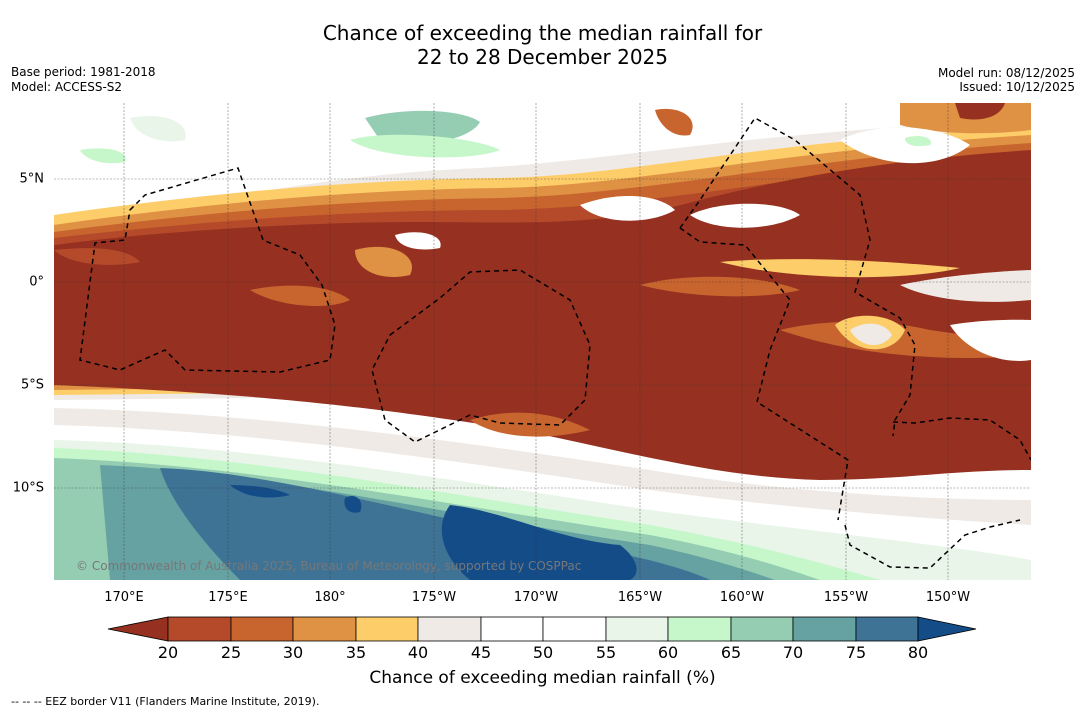 This screenshot has width=1085, height=713. I want to click on colorbar-tick-80: 80, so click(918, 652).